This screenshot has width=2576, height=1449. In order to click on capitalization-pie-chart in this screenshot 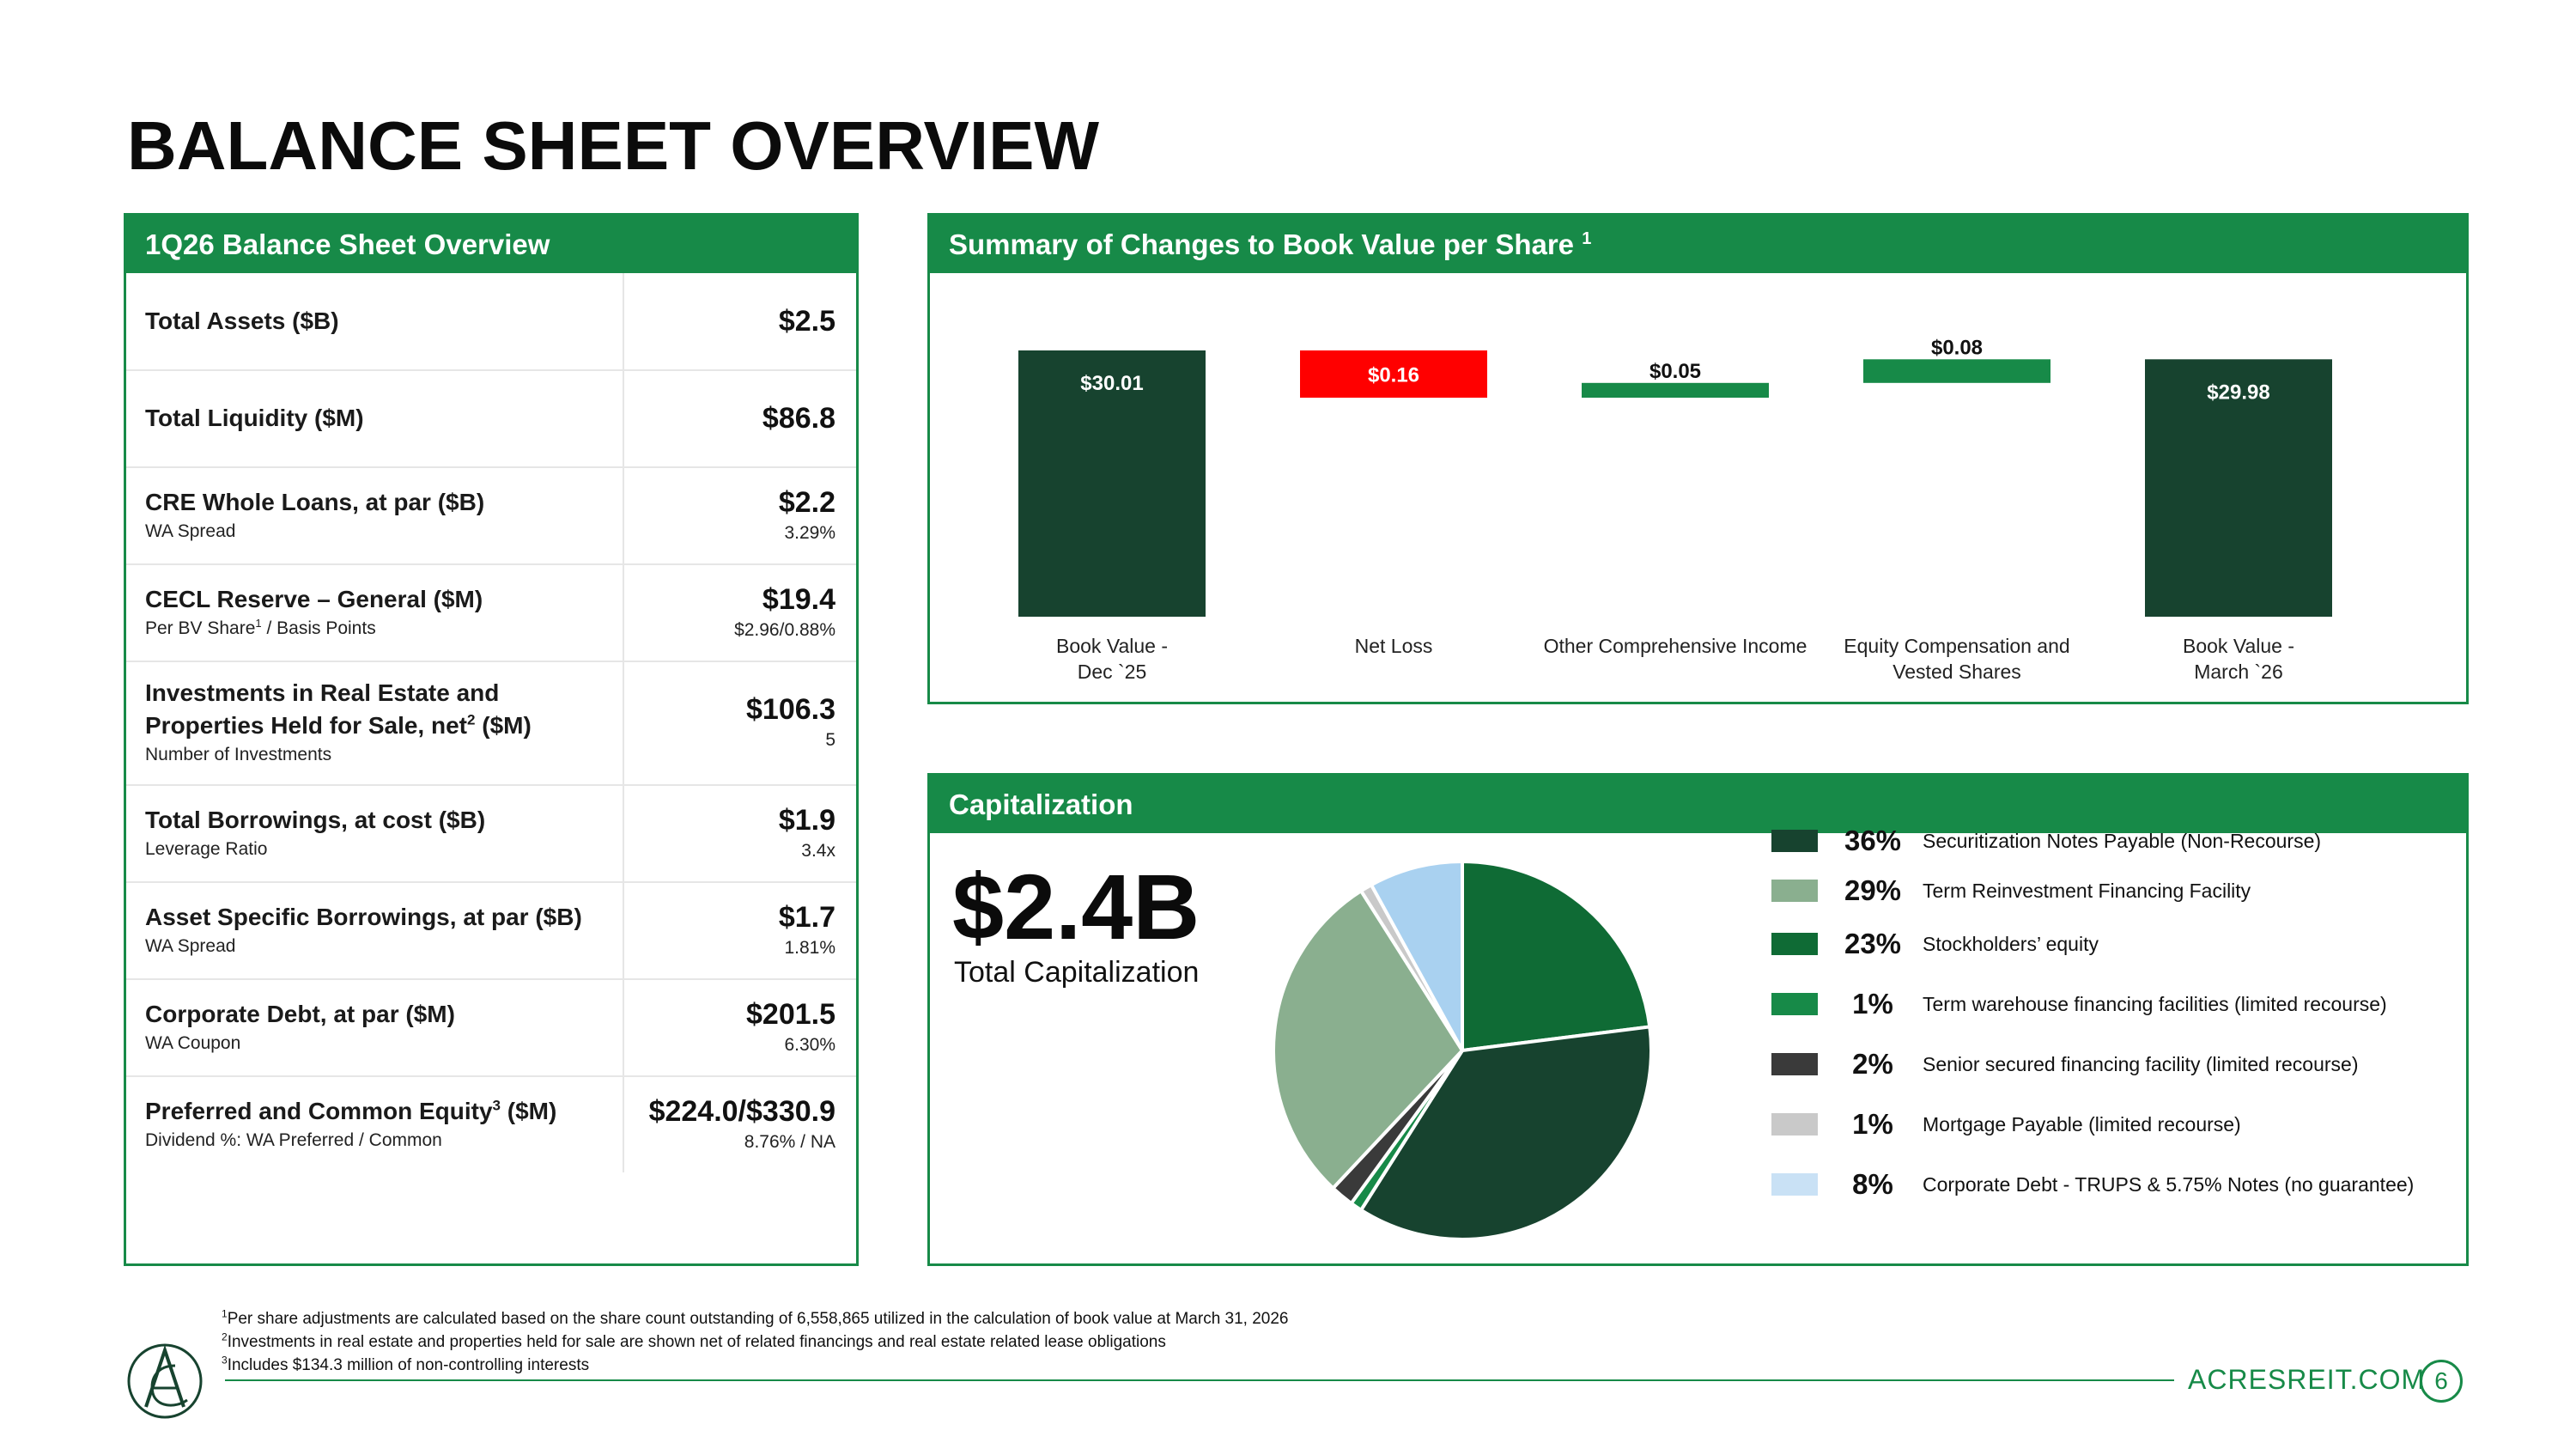, I will do `click(1462, 1050)`.